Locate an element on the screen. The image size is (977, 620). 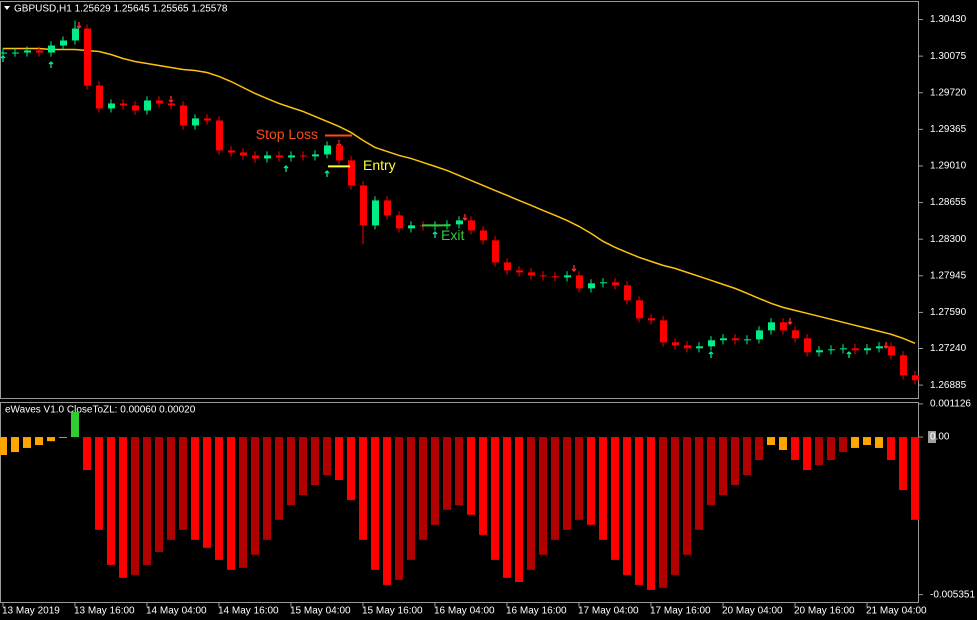
annotation-label: Stop Loss is located at coordinates (287, 134).